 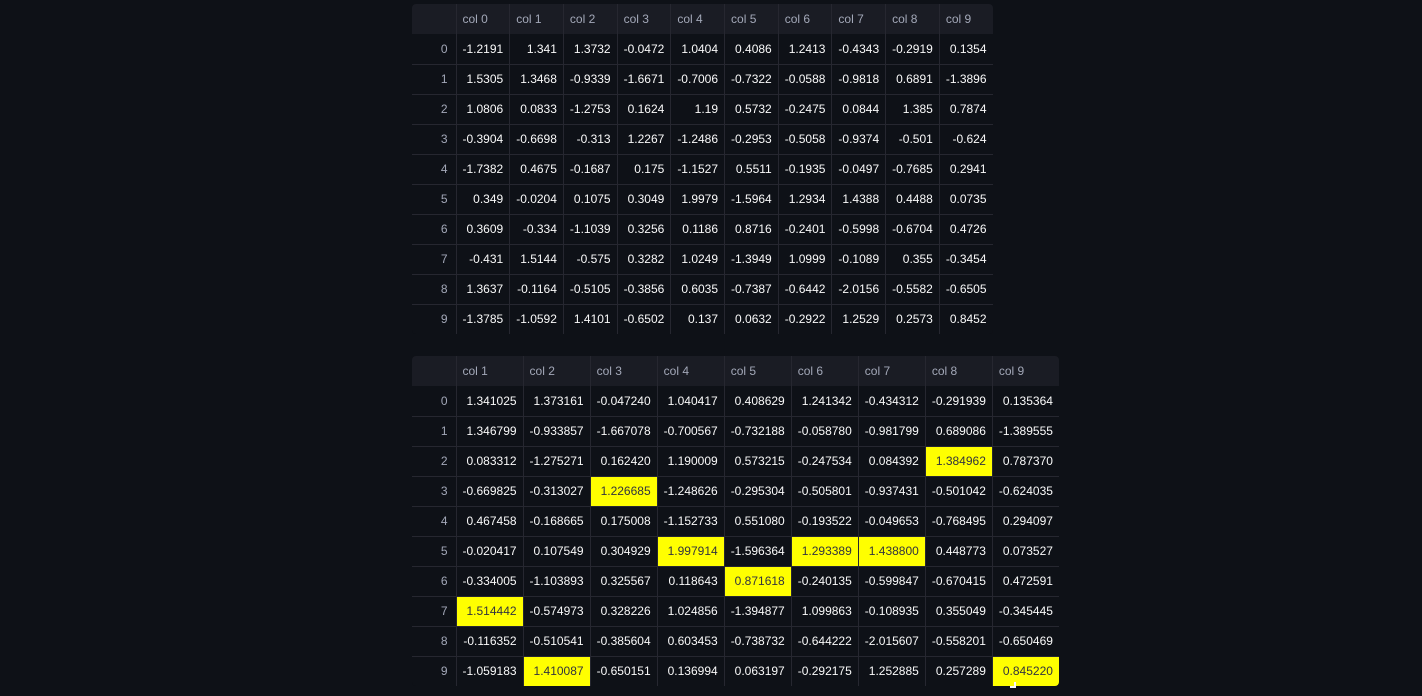 I want to click on table-cell: -0.193522, so click(x=825, y=521).